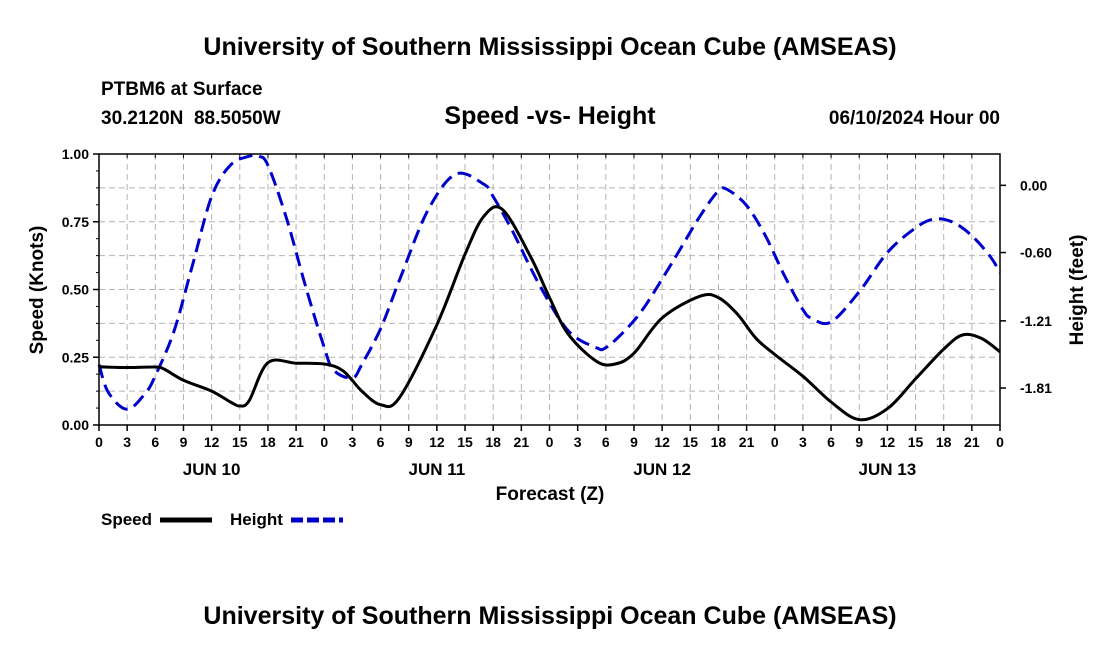  What do you see at coordinates (256, 519) in the screenshot?
I see `legend-height-label: Height` at bounding box center [256, 519].